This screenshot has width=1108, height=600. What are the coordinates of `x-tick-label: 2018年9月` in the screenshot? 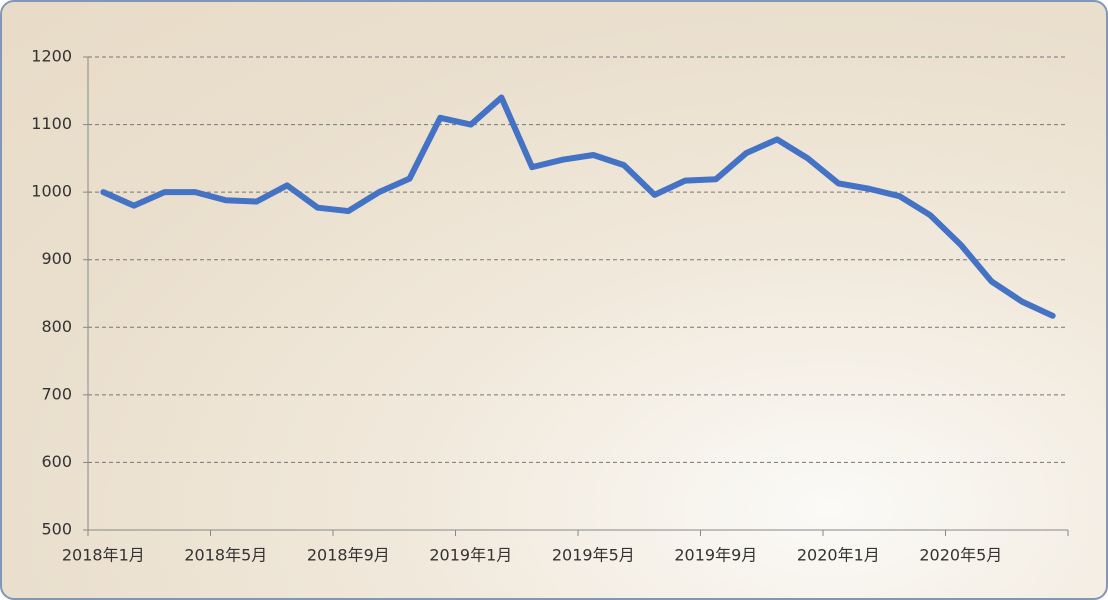 It's located at (348, 555).